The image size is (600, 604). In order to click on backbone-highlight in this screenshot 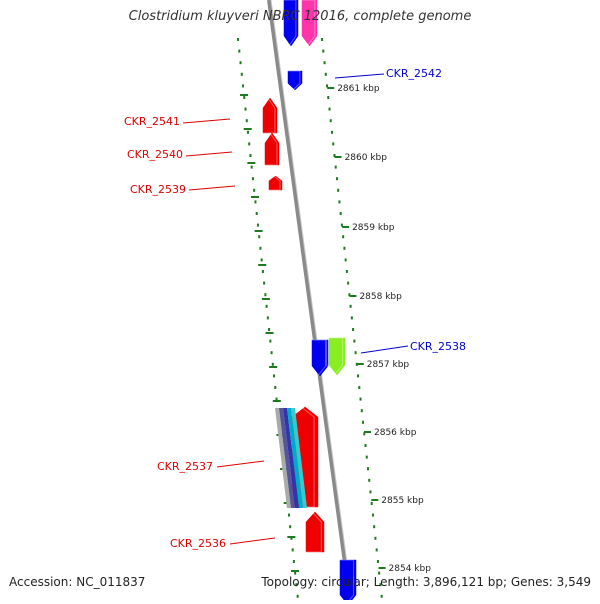, I will do `click(311, 300)`.